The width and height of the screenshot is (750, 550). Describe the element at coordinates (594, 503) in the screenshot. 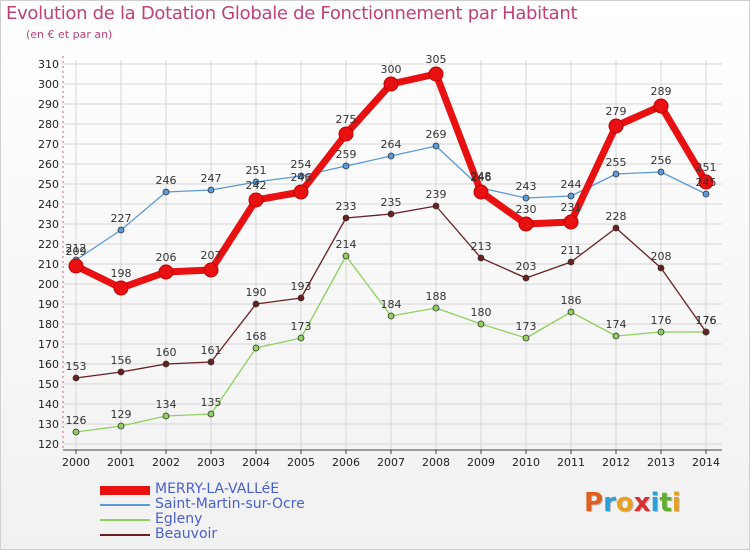

I see `logo-letter: P` at that location.